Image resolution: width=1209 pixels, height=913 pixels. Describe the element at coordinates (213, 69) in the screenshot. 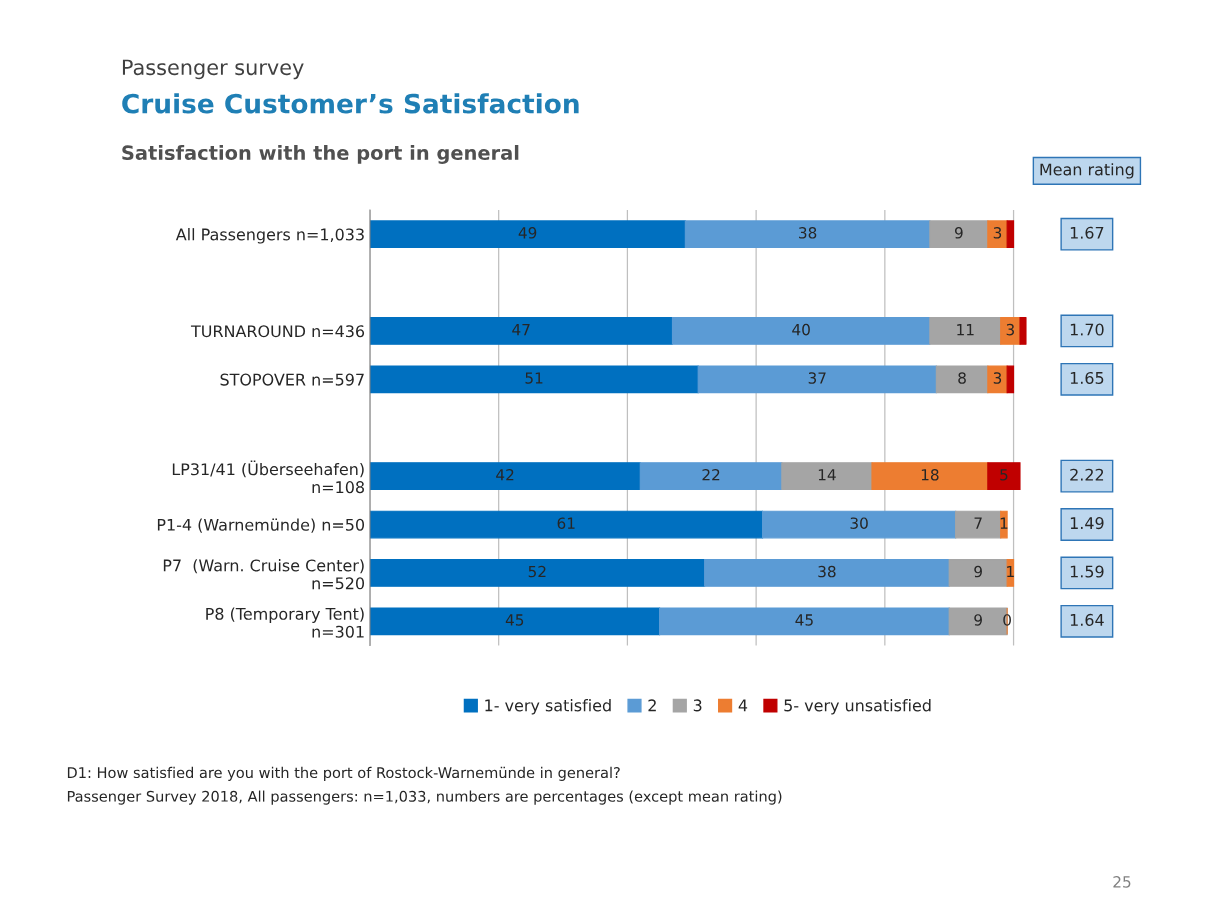

I see `text: Passenger survey` at that location.